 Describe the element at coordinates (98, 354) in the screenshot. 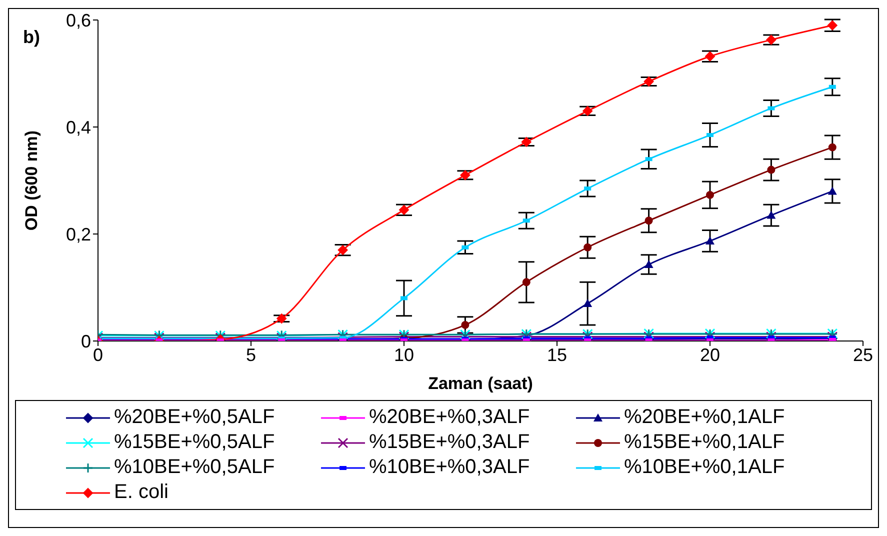

I see `x-tick-label: 0` at that location.